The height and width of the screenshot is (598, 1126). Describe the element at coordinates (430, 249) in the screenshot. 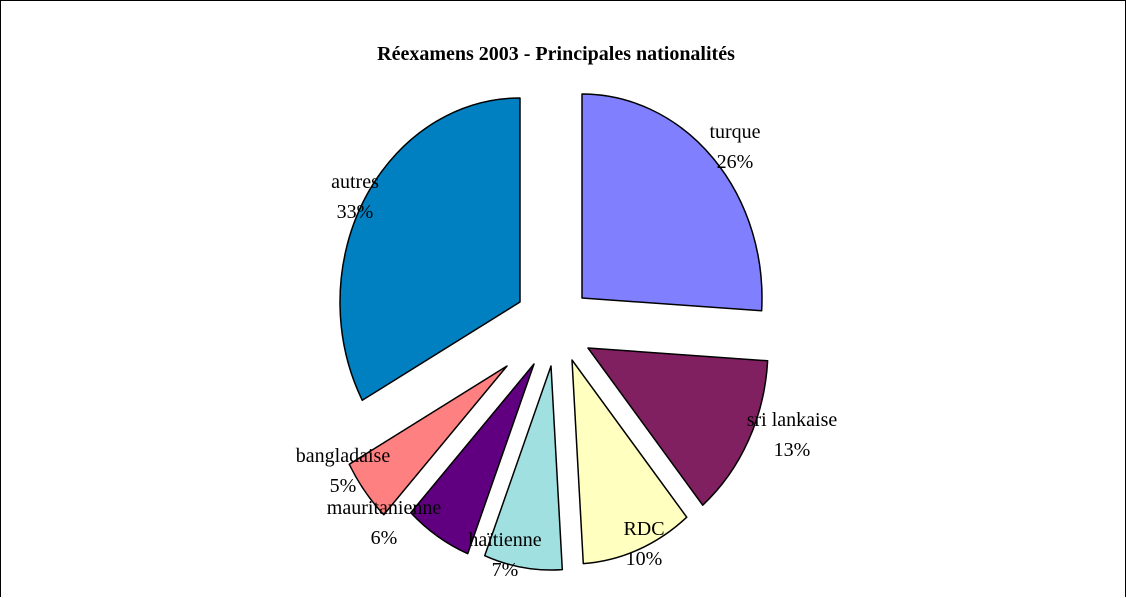

I see `pie-slice-autres` at that location.